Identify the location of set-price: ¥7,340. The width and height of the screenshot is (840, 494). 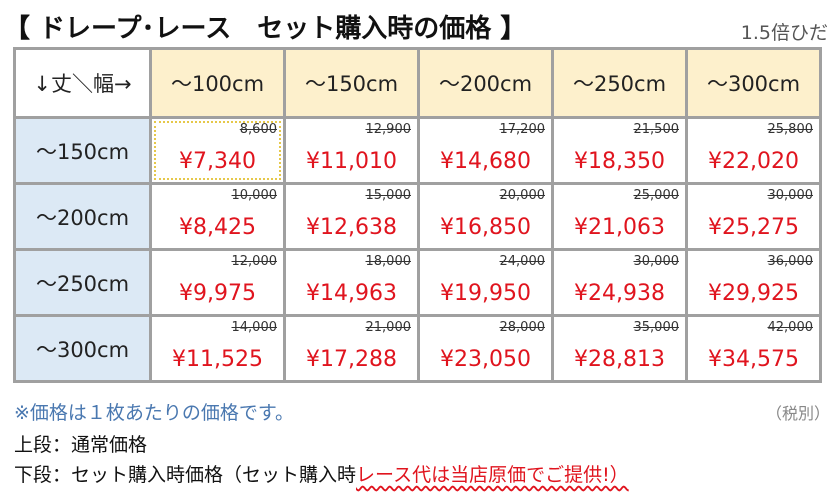
(217, 161).